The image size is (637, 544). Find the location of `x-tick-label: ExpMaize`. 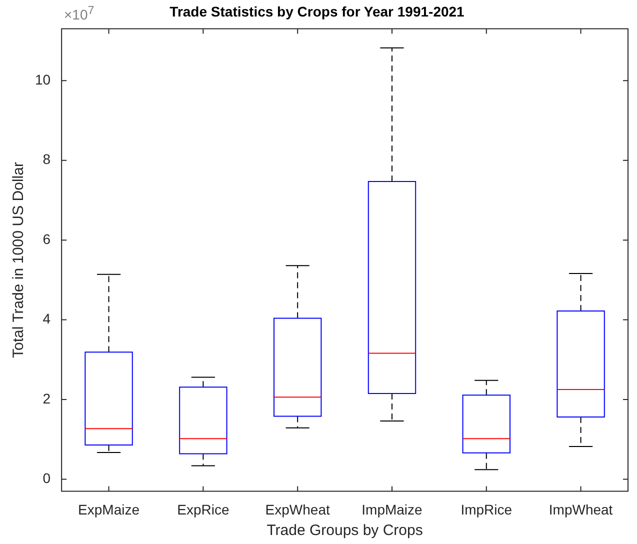

x-tick-label: ExpMaize is located at coordinates (109, 509).